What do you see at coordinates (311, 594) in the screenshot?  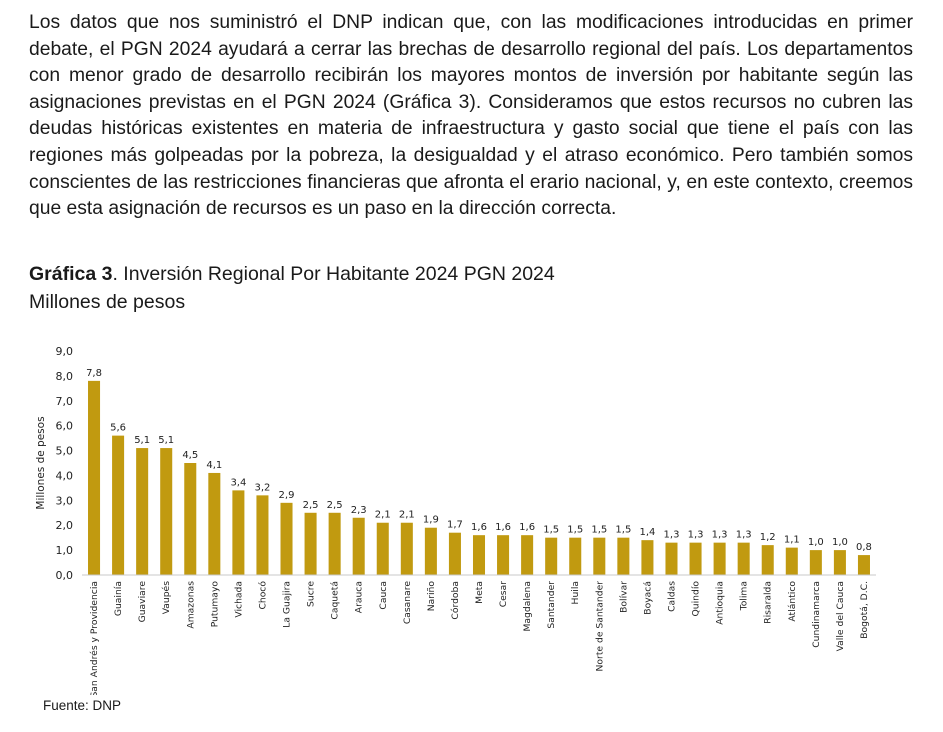 I see `category-label: Sucre` at bounding box center [311, 594].